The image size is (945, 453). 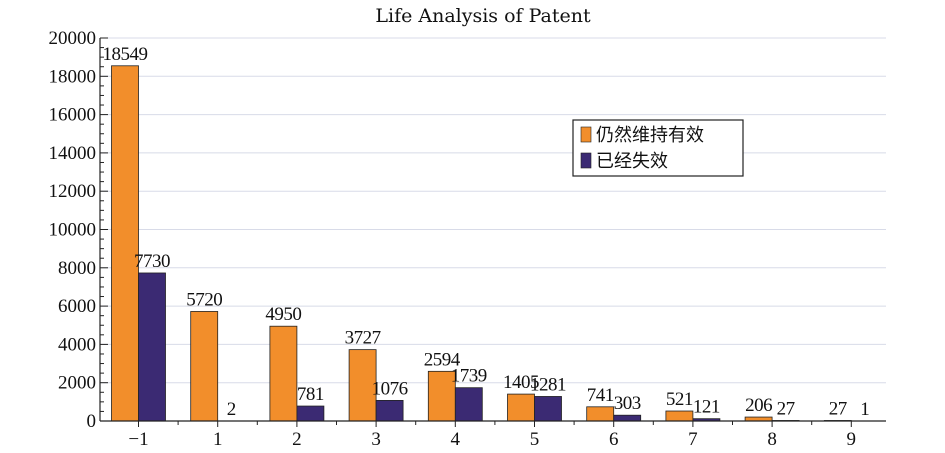 What do you see at coordinates (92, 421) in the screenshot?
I see `y-tick-label-0: 0` at bounding box center [92, 421].